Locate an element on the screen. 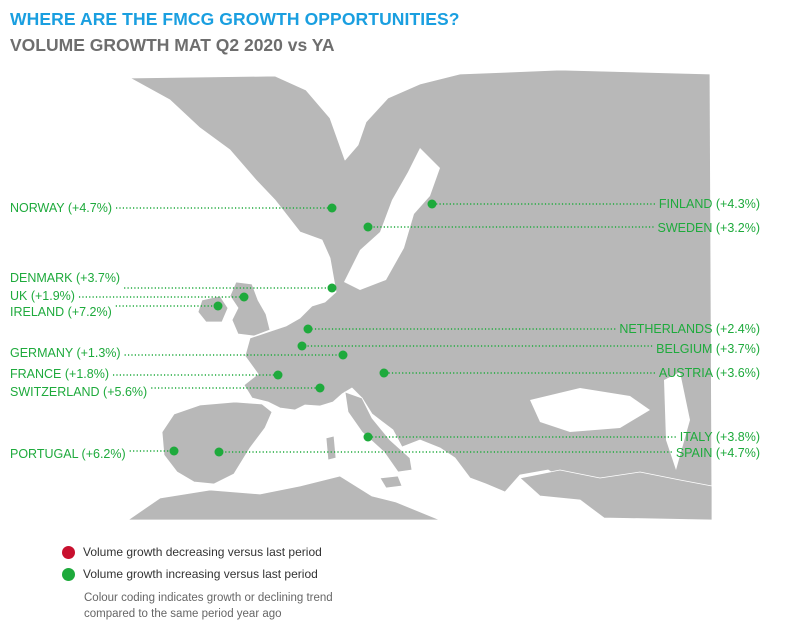  country-label-norway: NORWAY (+4.7%) is located at coordinates (61, 208).